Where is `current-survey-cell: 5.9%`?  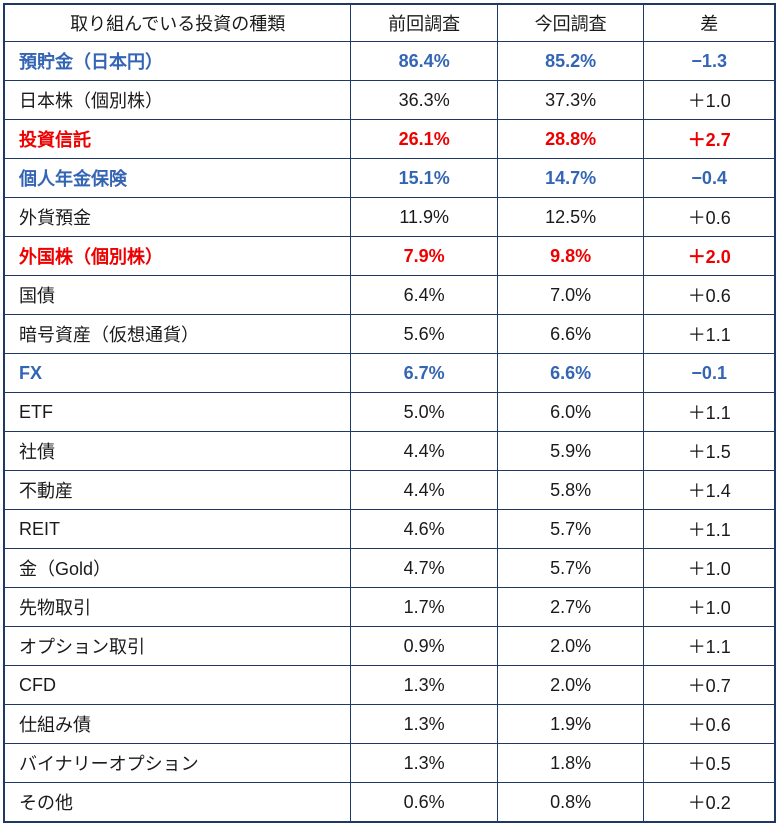 current-survey-cell: 5.9% is located at coordinates (570, 451).